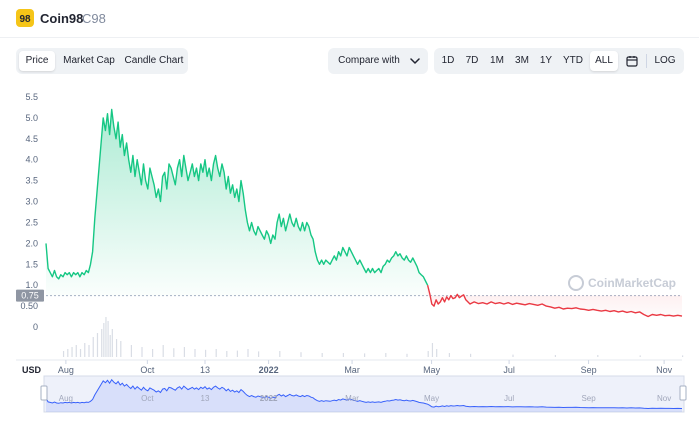 Image resolution: width=699 pixels, height=422 pixels. What do you see at coordinates (431, 398) in the screenshot?
I see `navigator-tick-label: May` at bounding box center [431, 398].